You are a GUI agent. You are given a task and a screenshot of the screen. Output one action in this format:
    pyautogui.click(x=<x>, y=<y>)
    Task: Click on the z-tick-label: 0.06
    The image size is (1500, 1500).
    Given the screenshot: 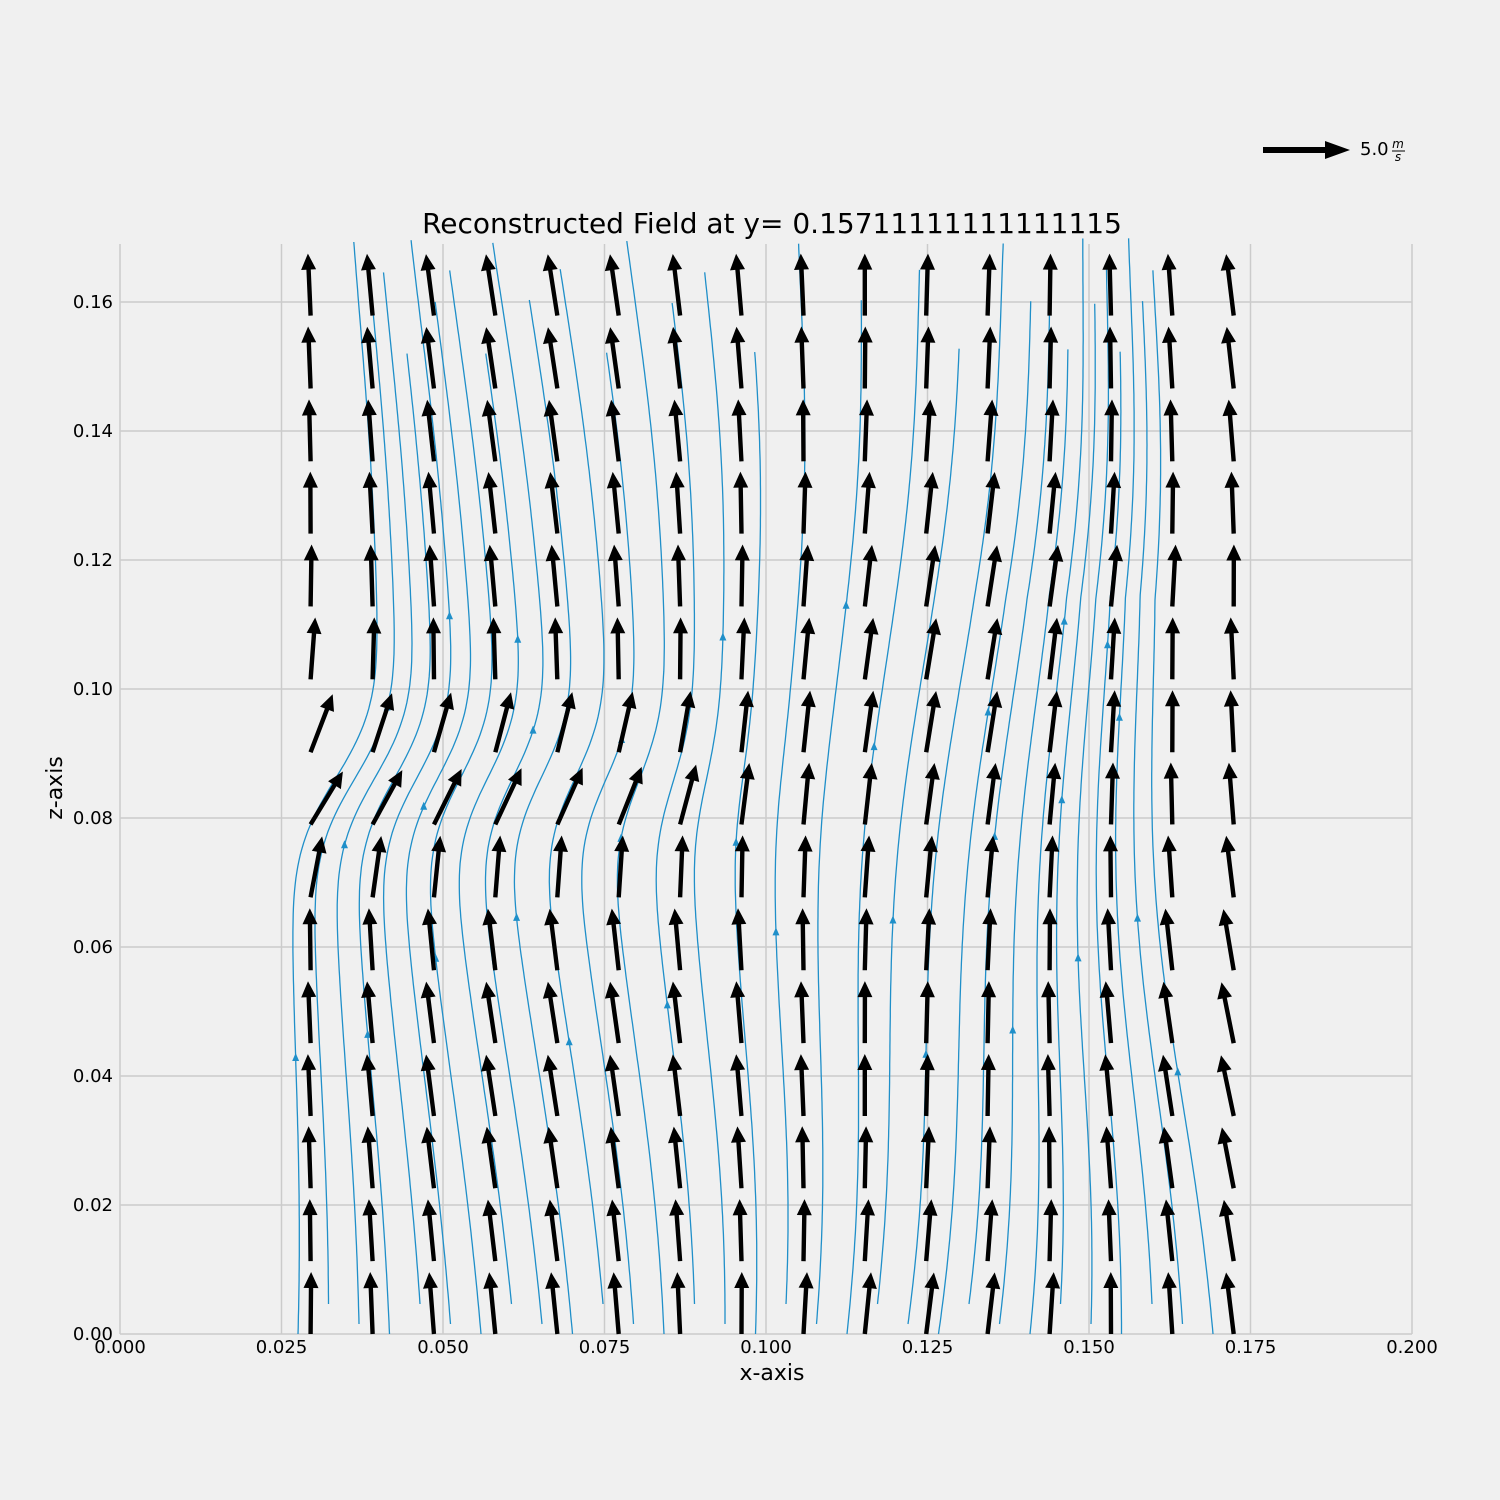 What is the action you would take?
    pyautogui.click(x=93, y=947)
    